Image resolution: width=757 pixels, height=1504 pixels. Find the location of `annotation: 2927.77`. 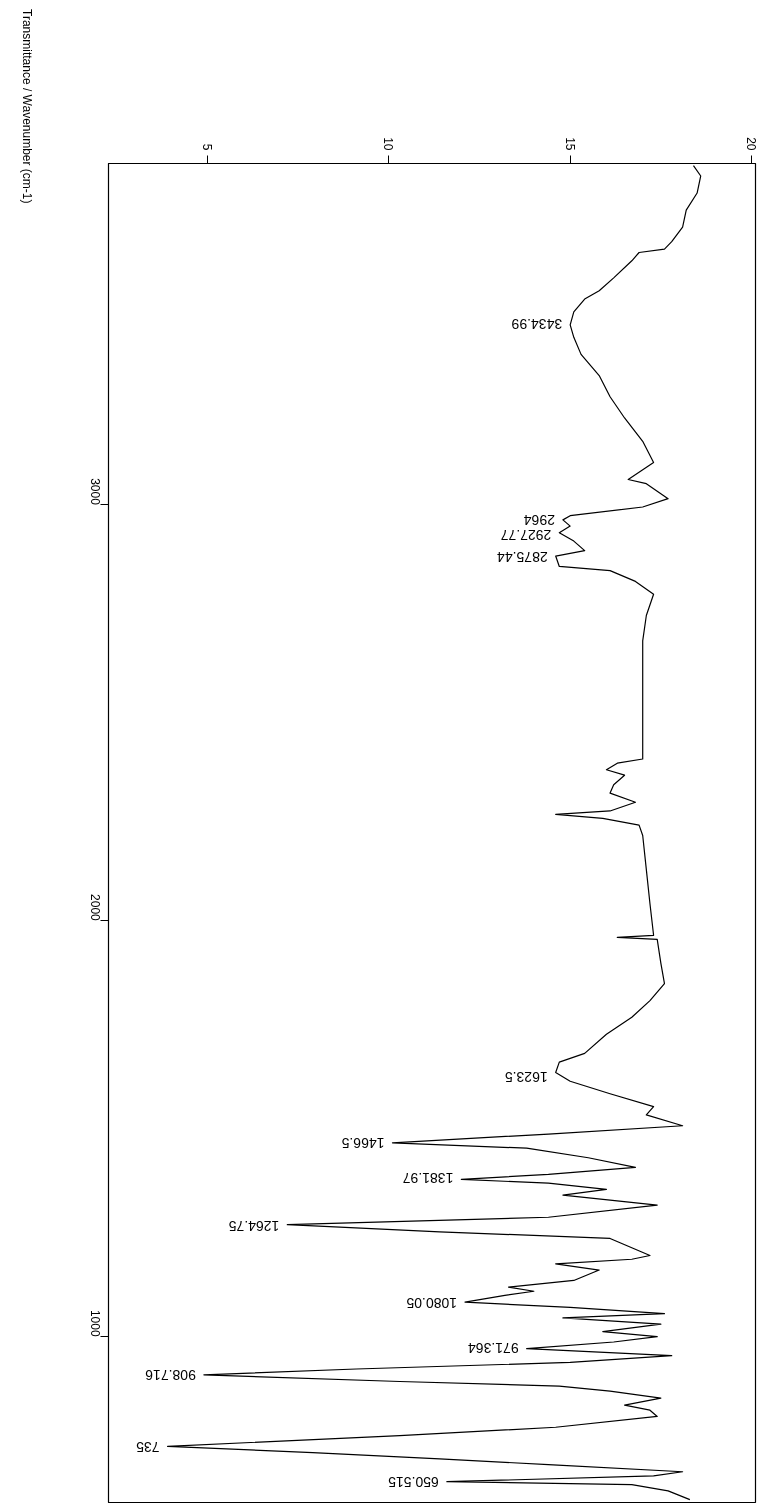

annotation: 2927.77 is located at coordinates (526, 534).